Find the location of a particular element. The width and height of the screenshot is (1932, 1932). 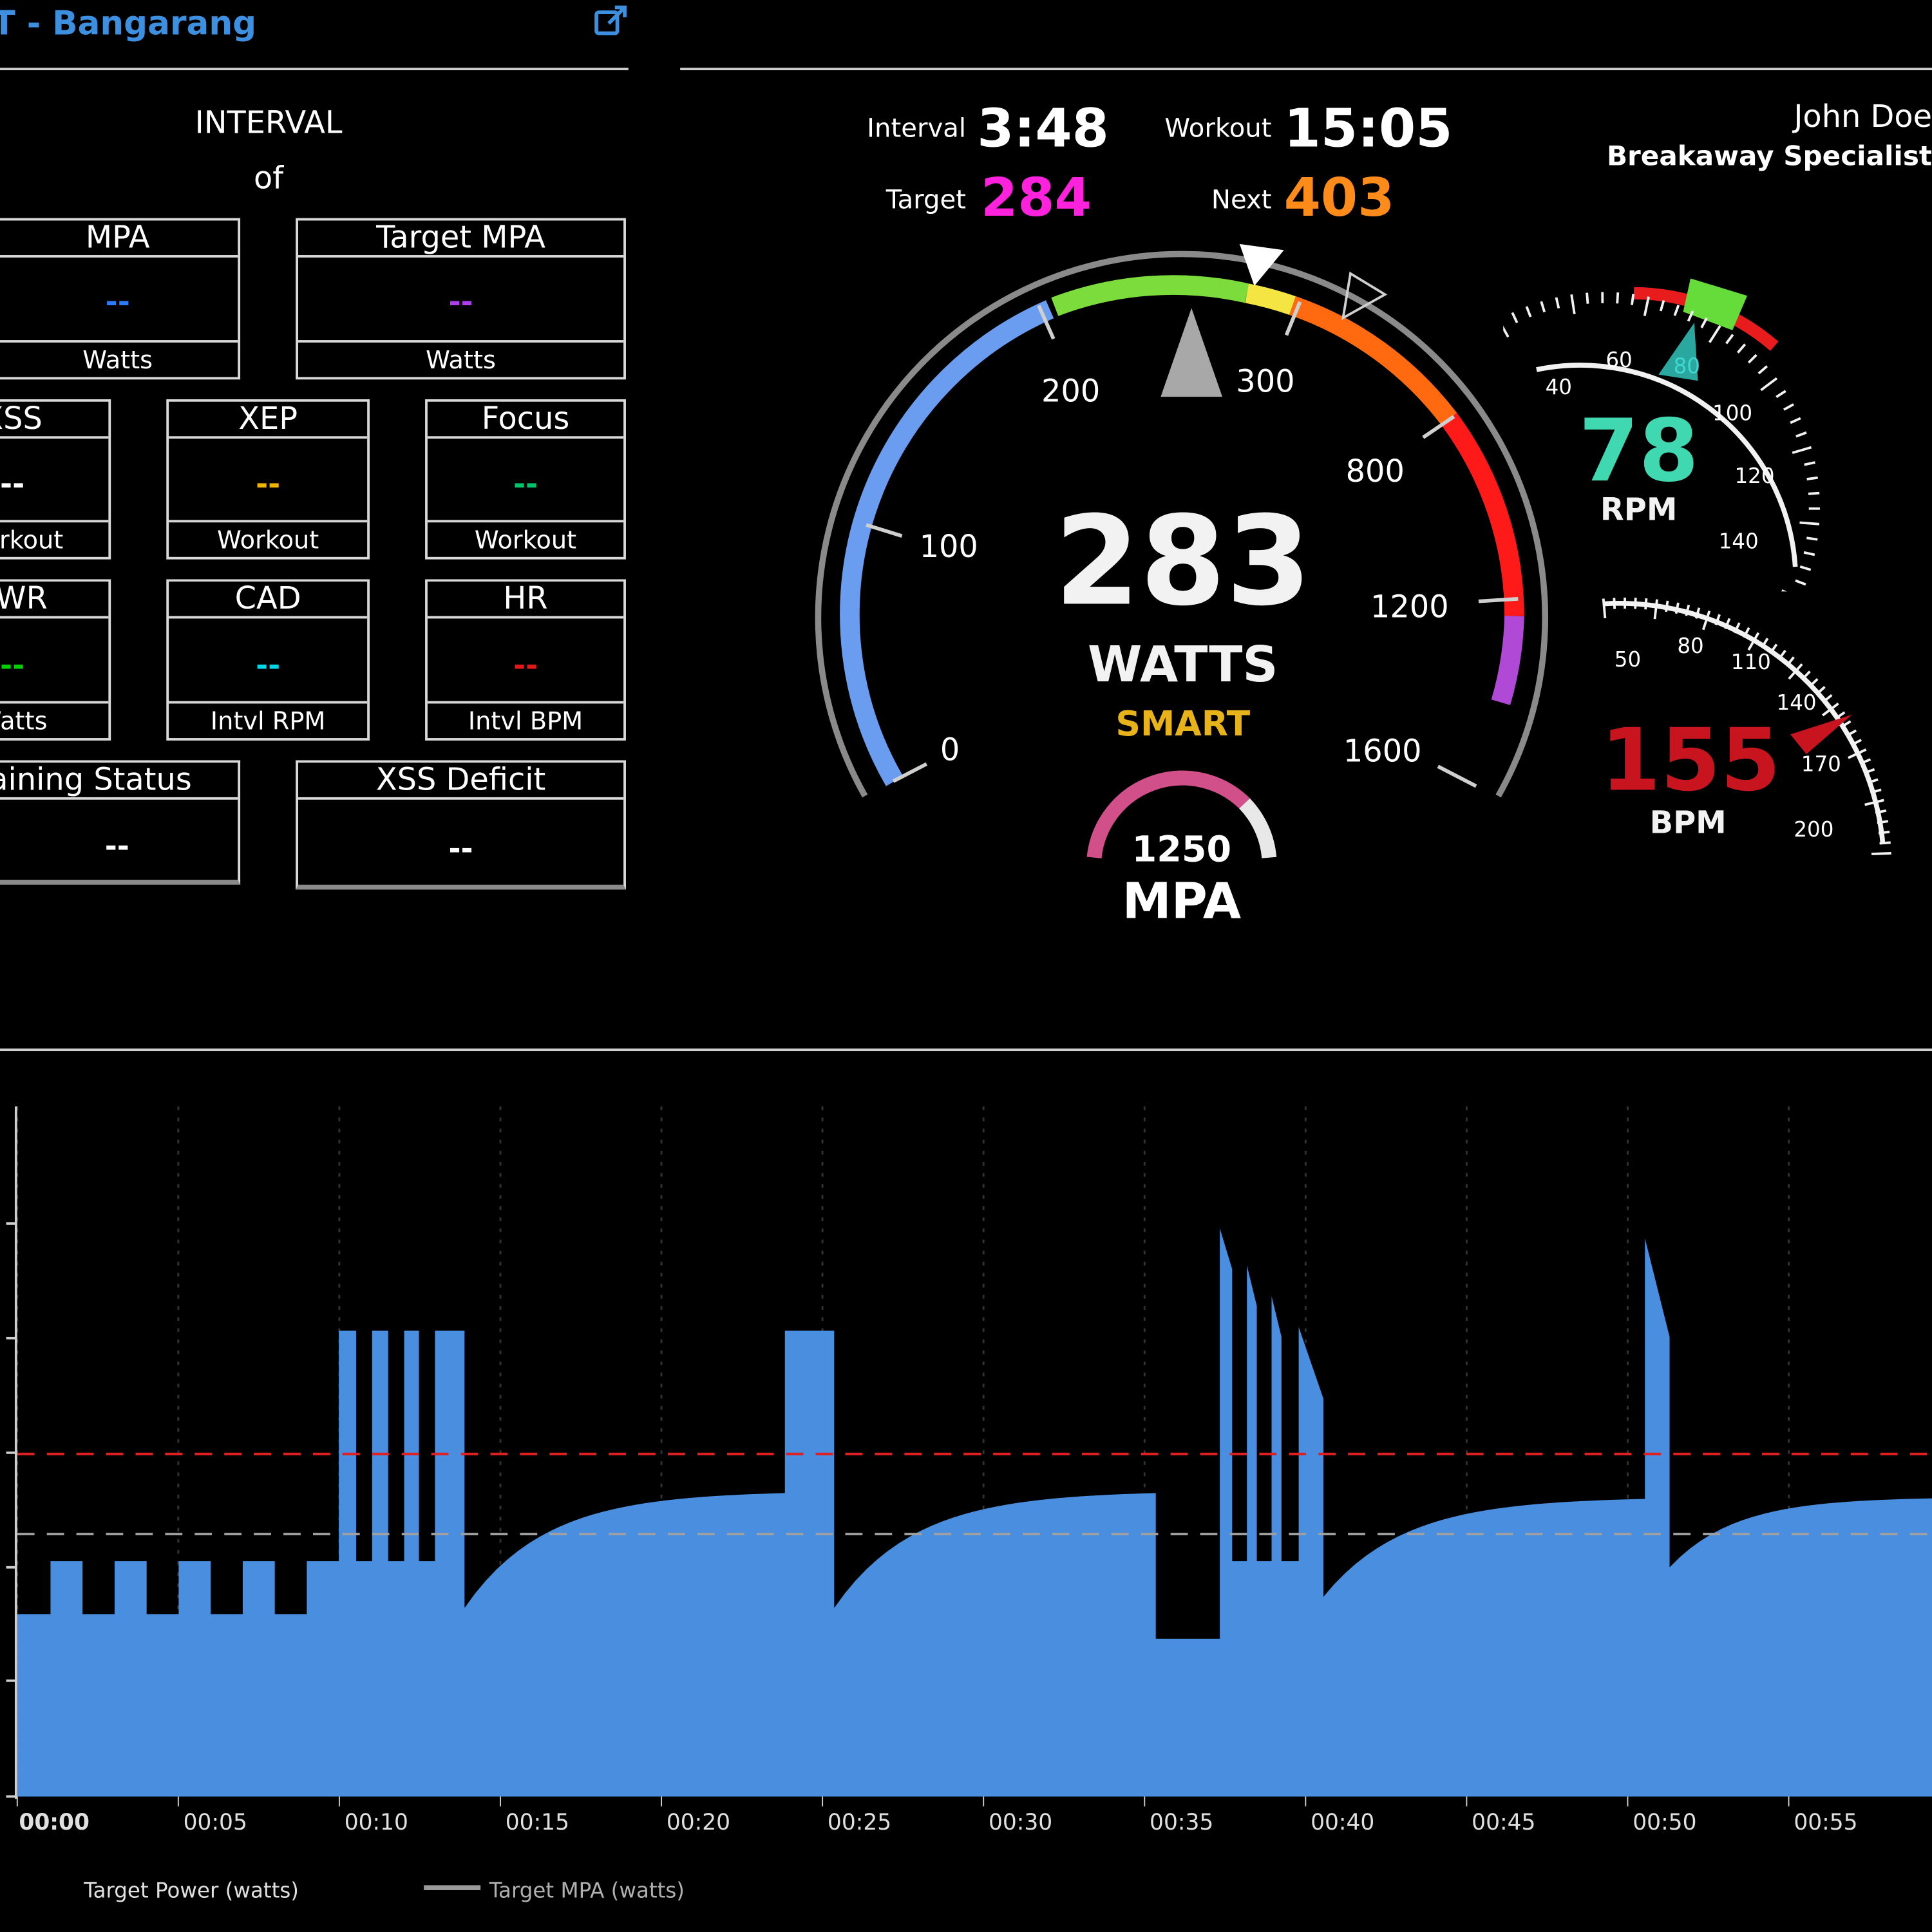

hr-tick-label-110: 110 is located at coordinates (1751, 662).